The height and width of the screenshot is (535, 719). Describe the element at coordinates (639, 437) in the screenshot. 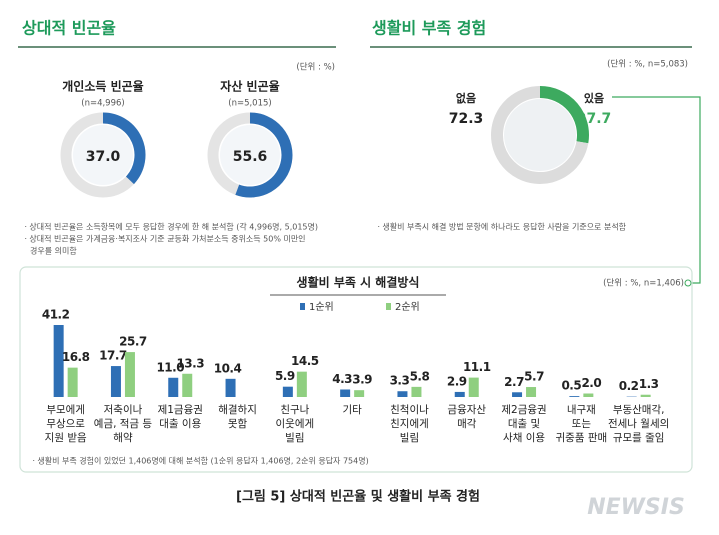

I see `x-tick-label: 규모를 줄임` at that location.